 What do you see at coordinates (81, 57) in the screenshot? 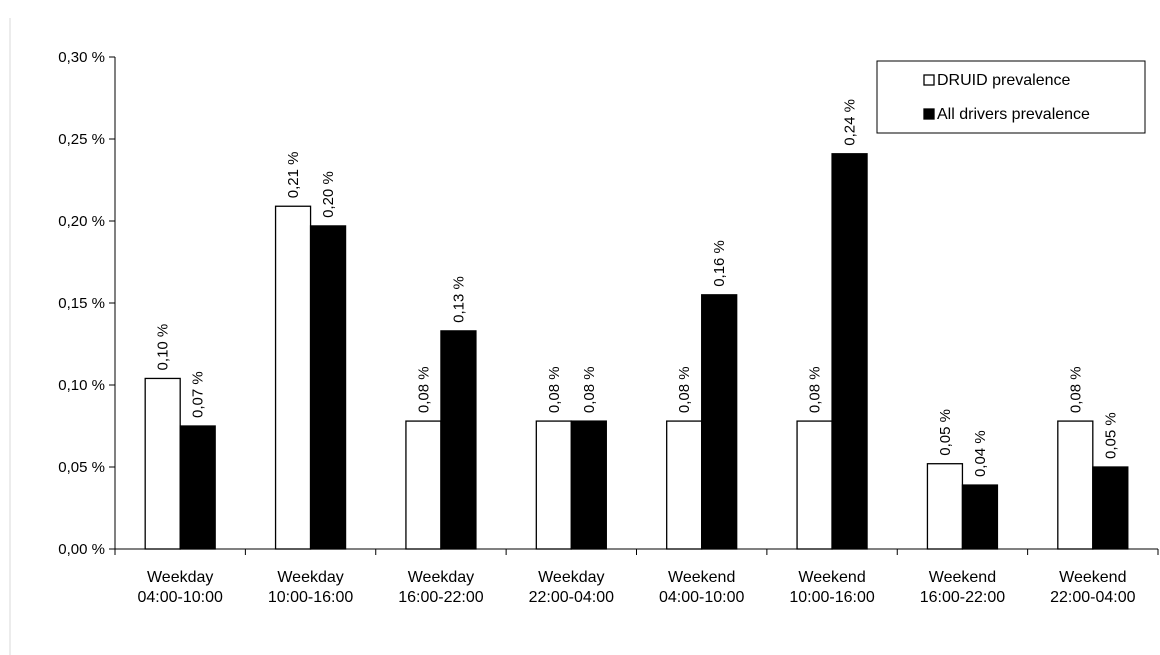
I see `y-tick-label: 0,30 %` at bounding box center [81, 57].